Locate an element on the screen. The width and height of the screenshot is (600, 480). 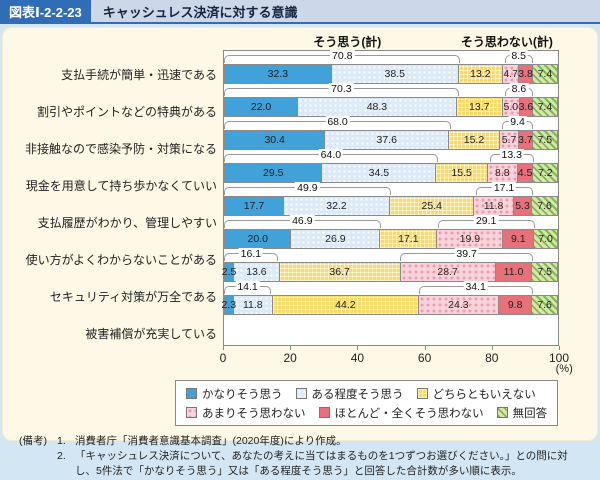
axis-tick-label: 40 is located at coordinates (357, 358).